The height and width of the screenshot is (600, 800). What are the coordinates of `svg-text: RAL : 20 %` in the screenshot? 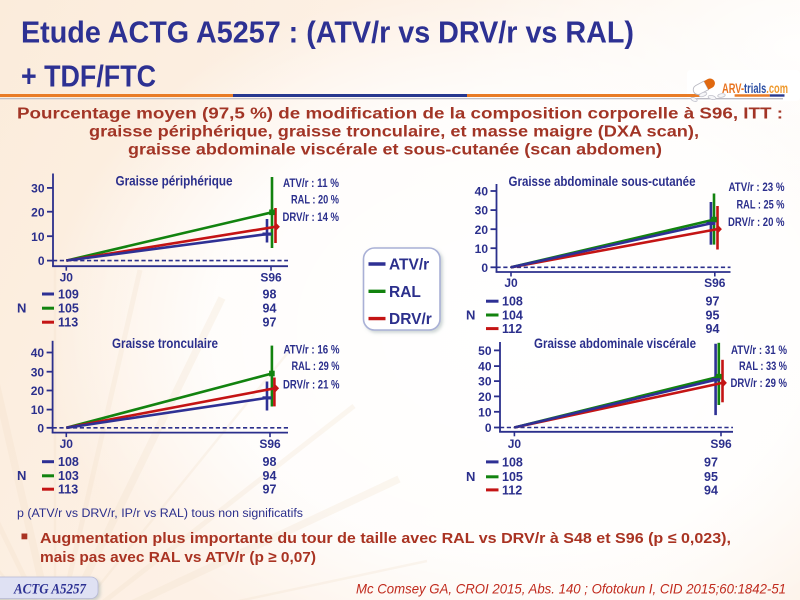 It's located at (315, 200).